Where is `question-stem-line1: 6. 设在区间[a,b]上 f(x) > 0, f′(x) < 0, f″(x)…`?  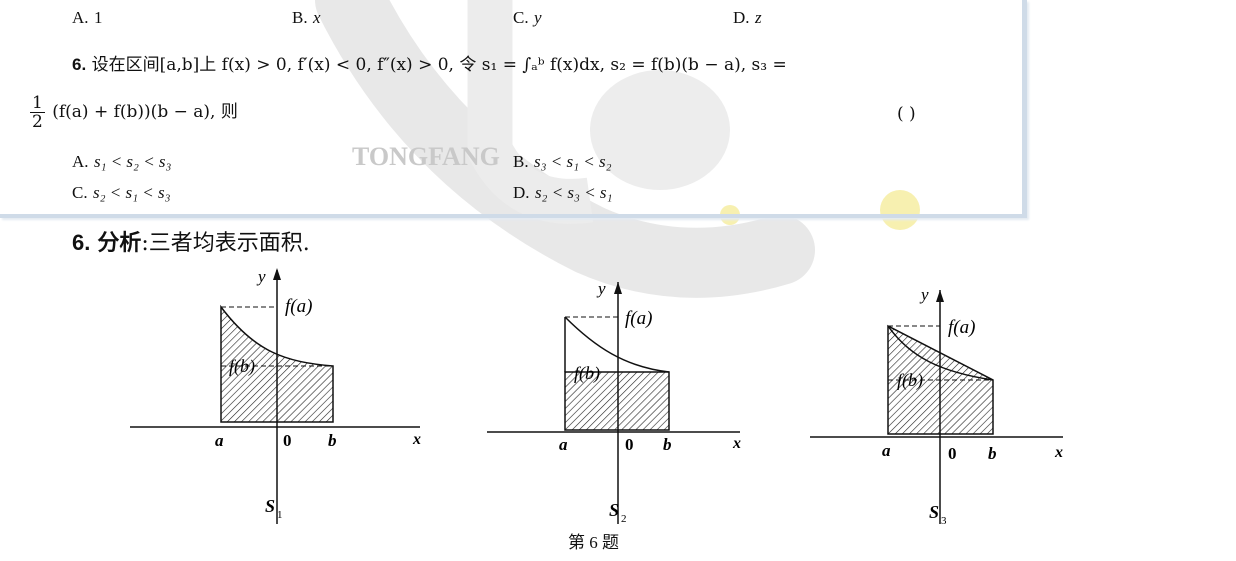 question-stem-line1: 6. 设在区间[a,b]上 f(x) > 0, f′(x) < 0, f″(x)… is located at coordinates (429, 62).